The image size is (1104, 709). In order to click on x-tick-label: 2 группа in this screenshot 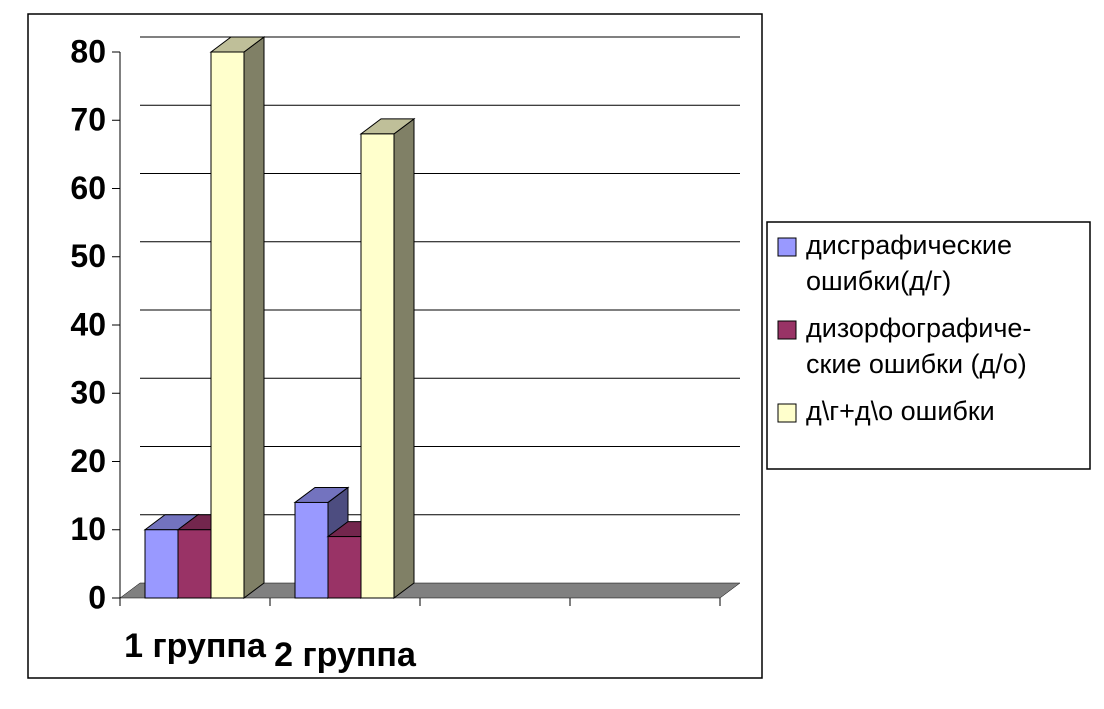, I will do `click(345, 655)`.